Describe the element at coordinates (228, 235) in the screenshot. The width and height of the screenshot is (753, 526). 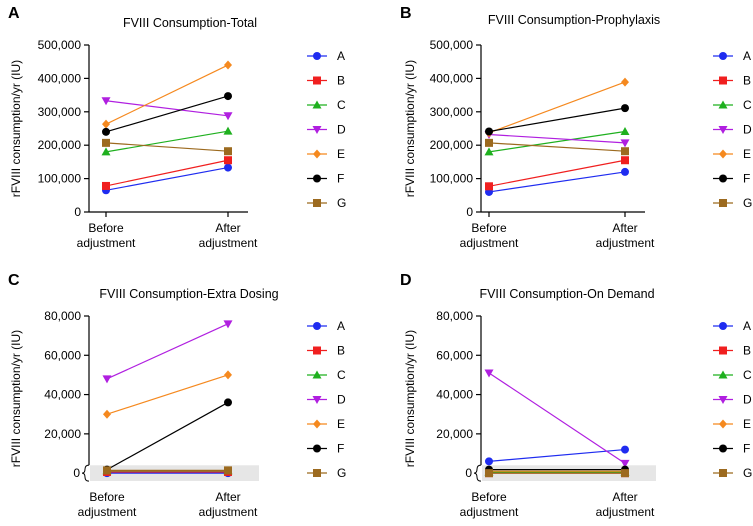
I see `x-category-label: After adjustment` at that location.